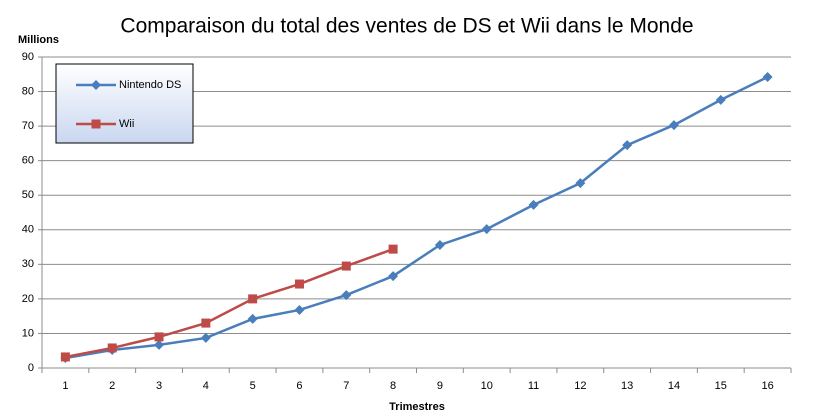  I want to click on x-tick-label: 14, so click(674, 386).